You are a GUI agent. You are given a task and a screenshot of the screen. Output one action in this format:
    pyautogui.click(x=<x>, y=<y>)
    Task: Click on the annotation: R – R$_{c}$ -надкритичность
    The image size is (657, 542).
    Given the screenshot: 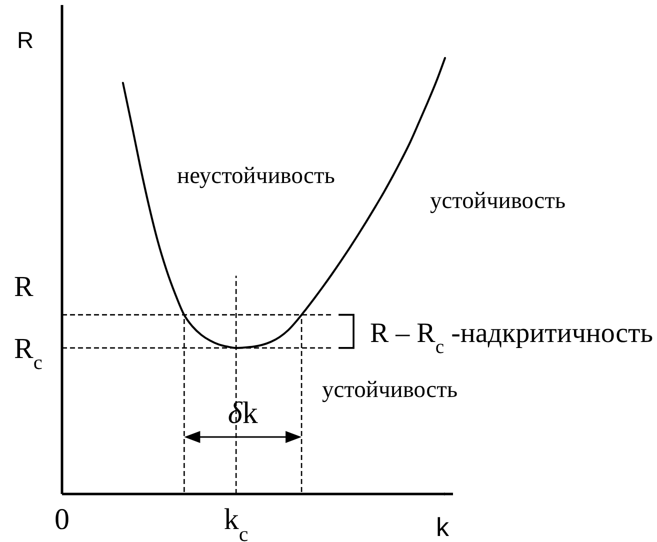 What is the action you would take?
    pyautogui.click(x=512, y=338)
    